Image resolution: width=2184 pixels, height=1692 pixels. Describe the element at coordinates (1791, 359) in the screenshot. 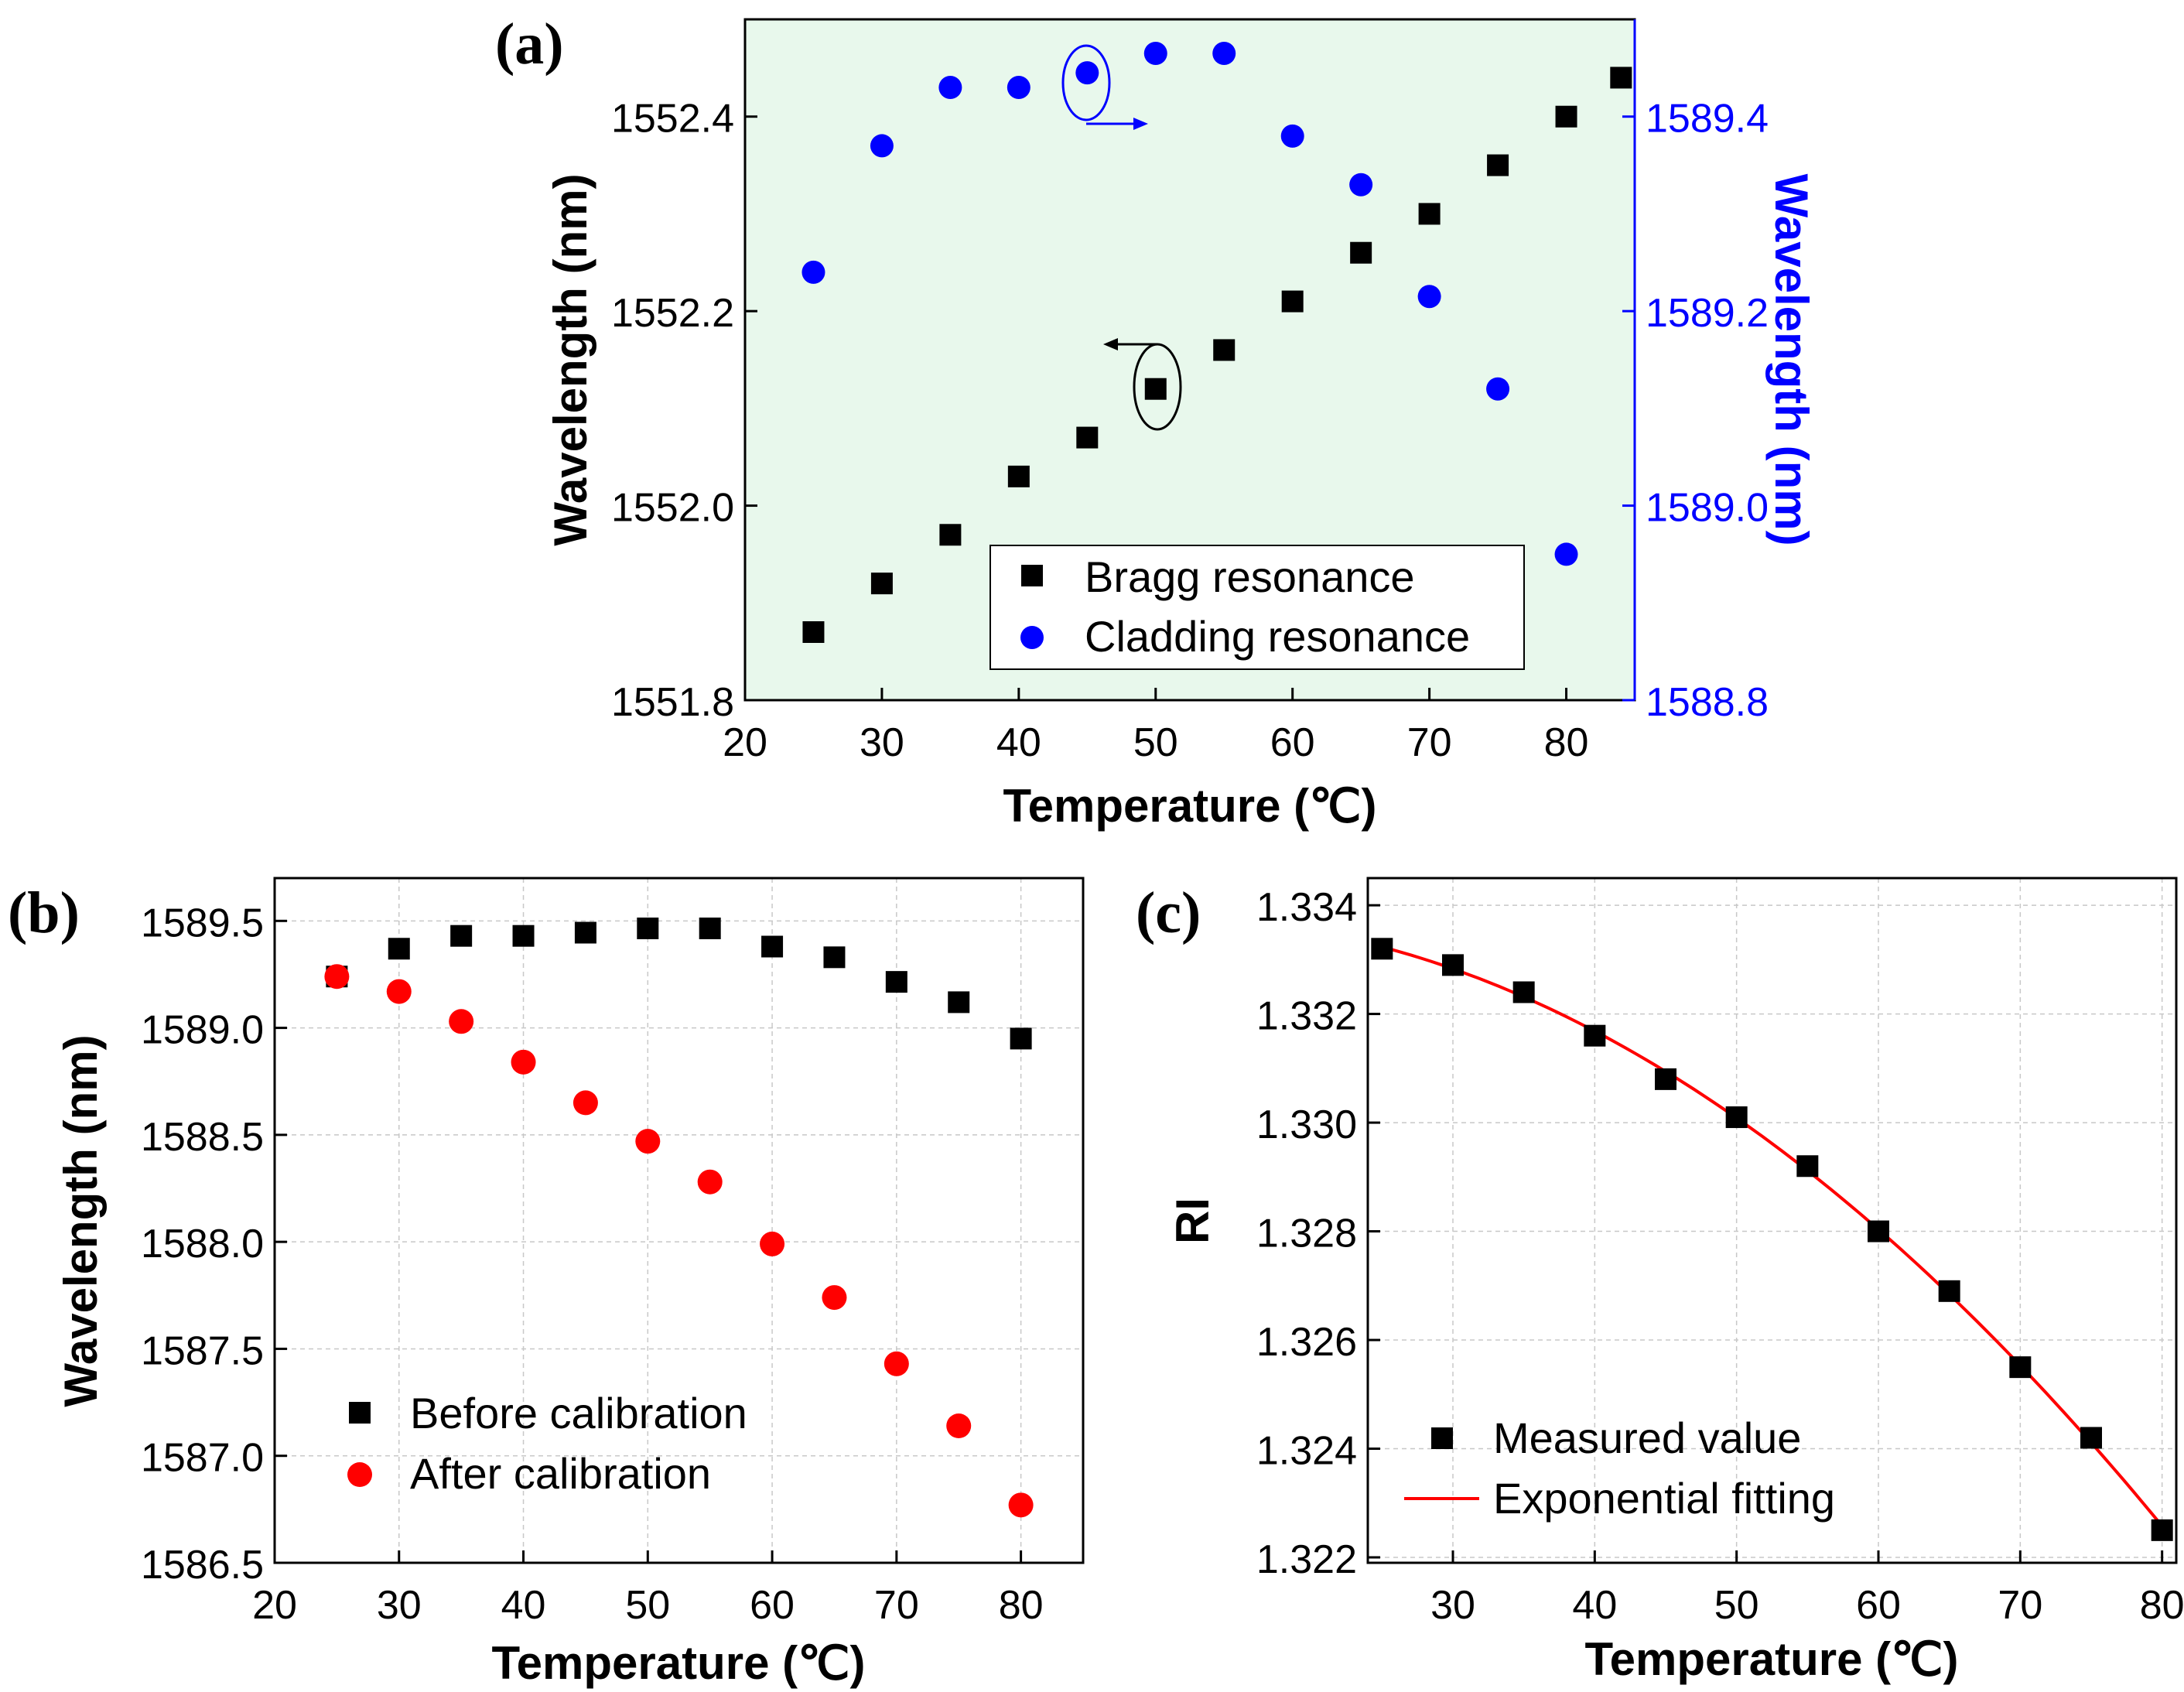

I see `panel-a-y2-axis-label: Wavelength (nm)` at that location.